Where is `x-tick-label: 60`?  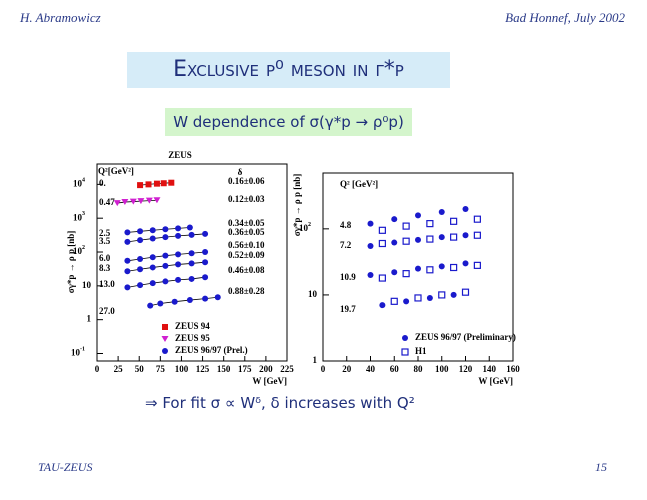
x-tick-label: 60 is located at coordinates (395, 369).